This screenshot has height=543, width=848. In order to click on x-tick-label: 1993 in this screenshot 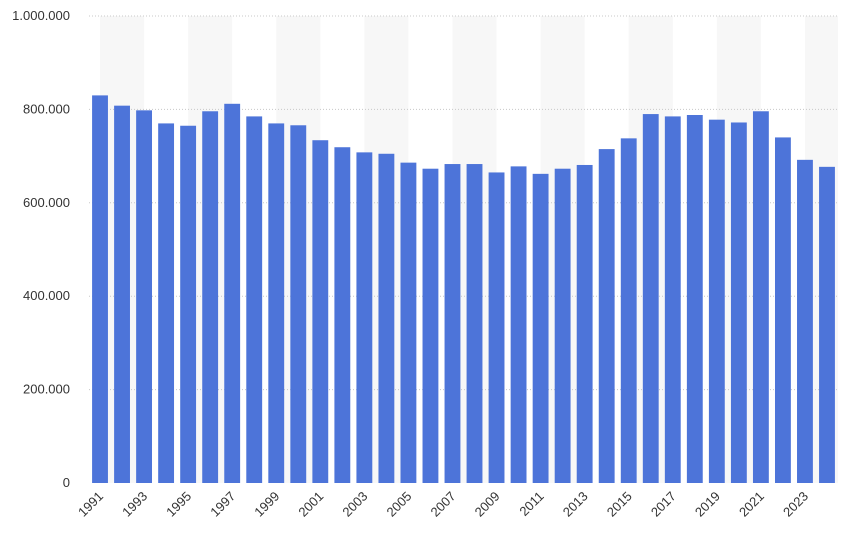, I will do `click(134, 504)`.